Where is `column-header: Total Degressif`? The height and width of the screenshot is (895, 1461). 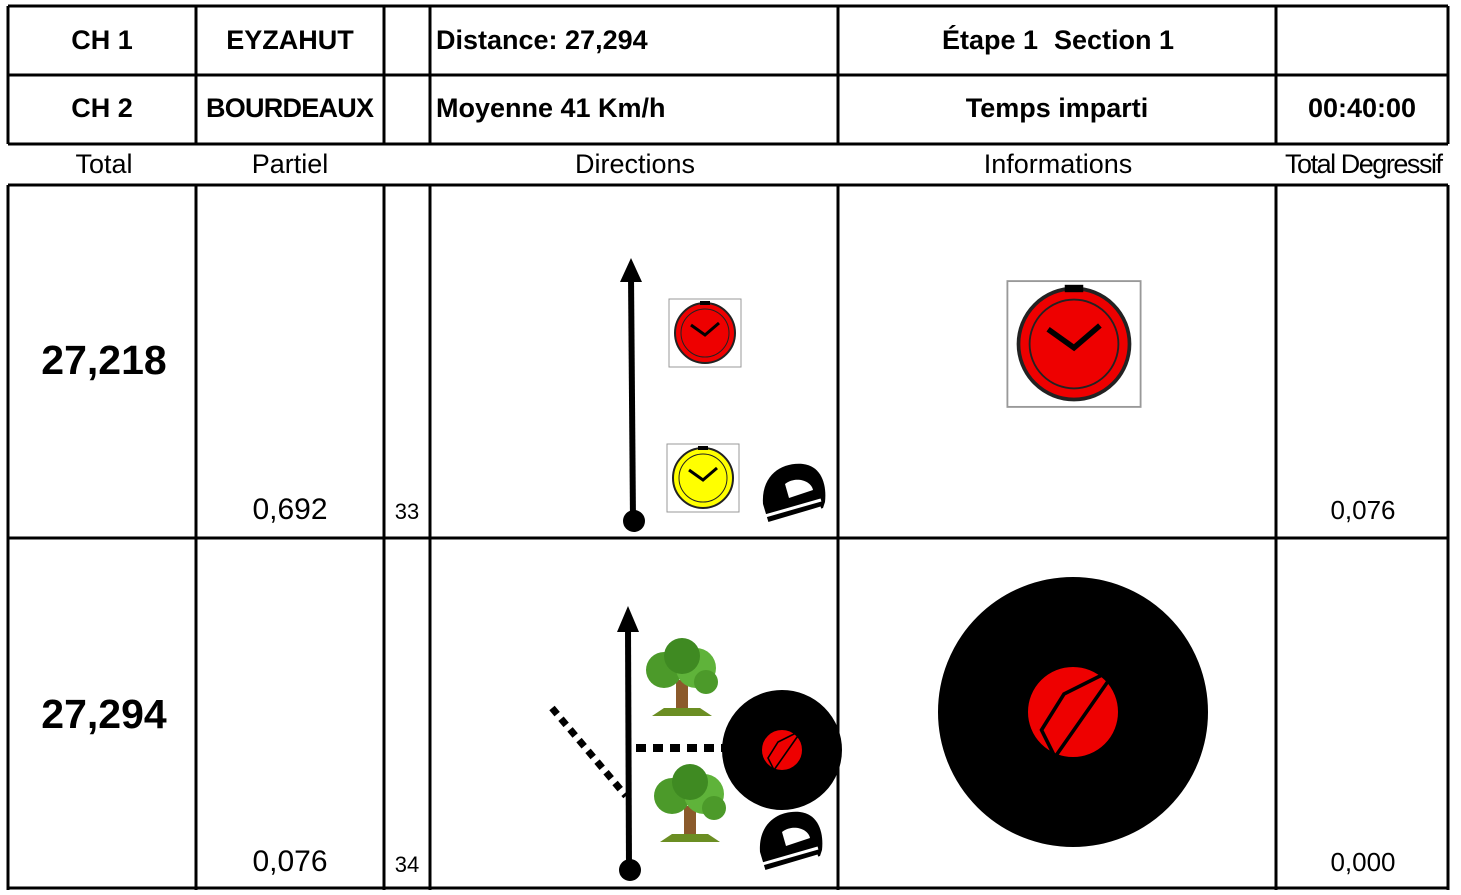
column-header: Total Degressif is located at coordinates (1364, 164).